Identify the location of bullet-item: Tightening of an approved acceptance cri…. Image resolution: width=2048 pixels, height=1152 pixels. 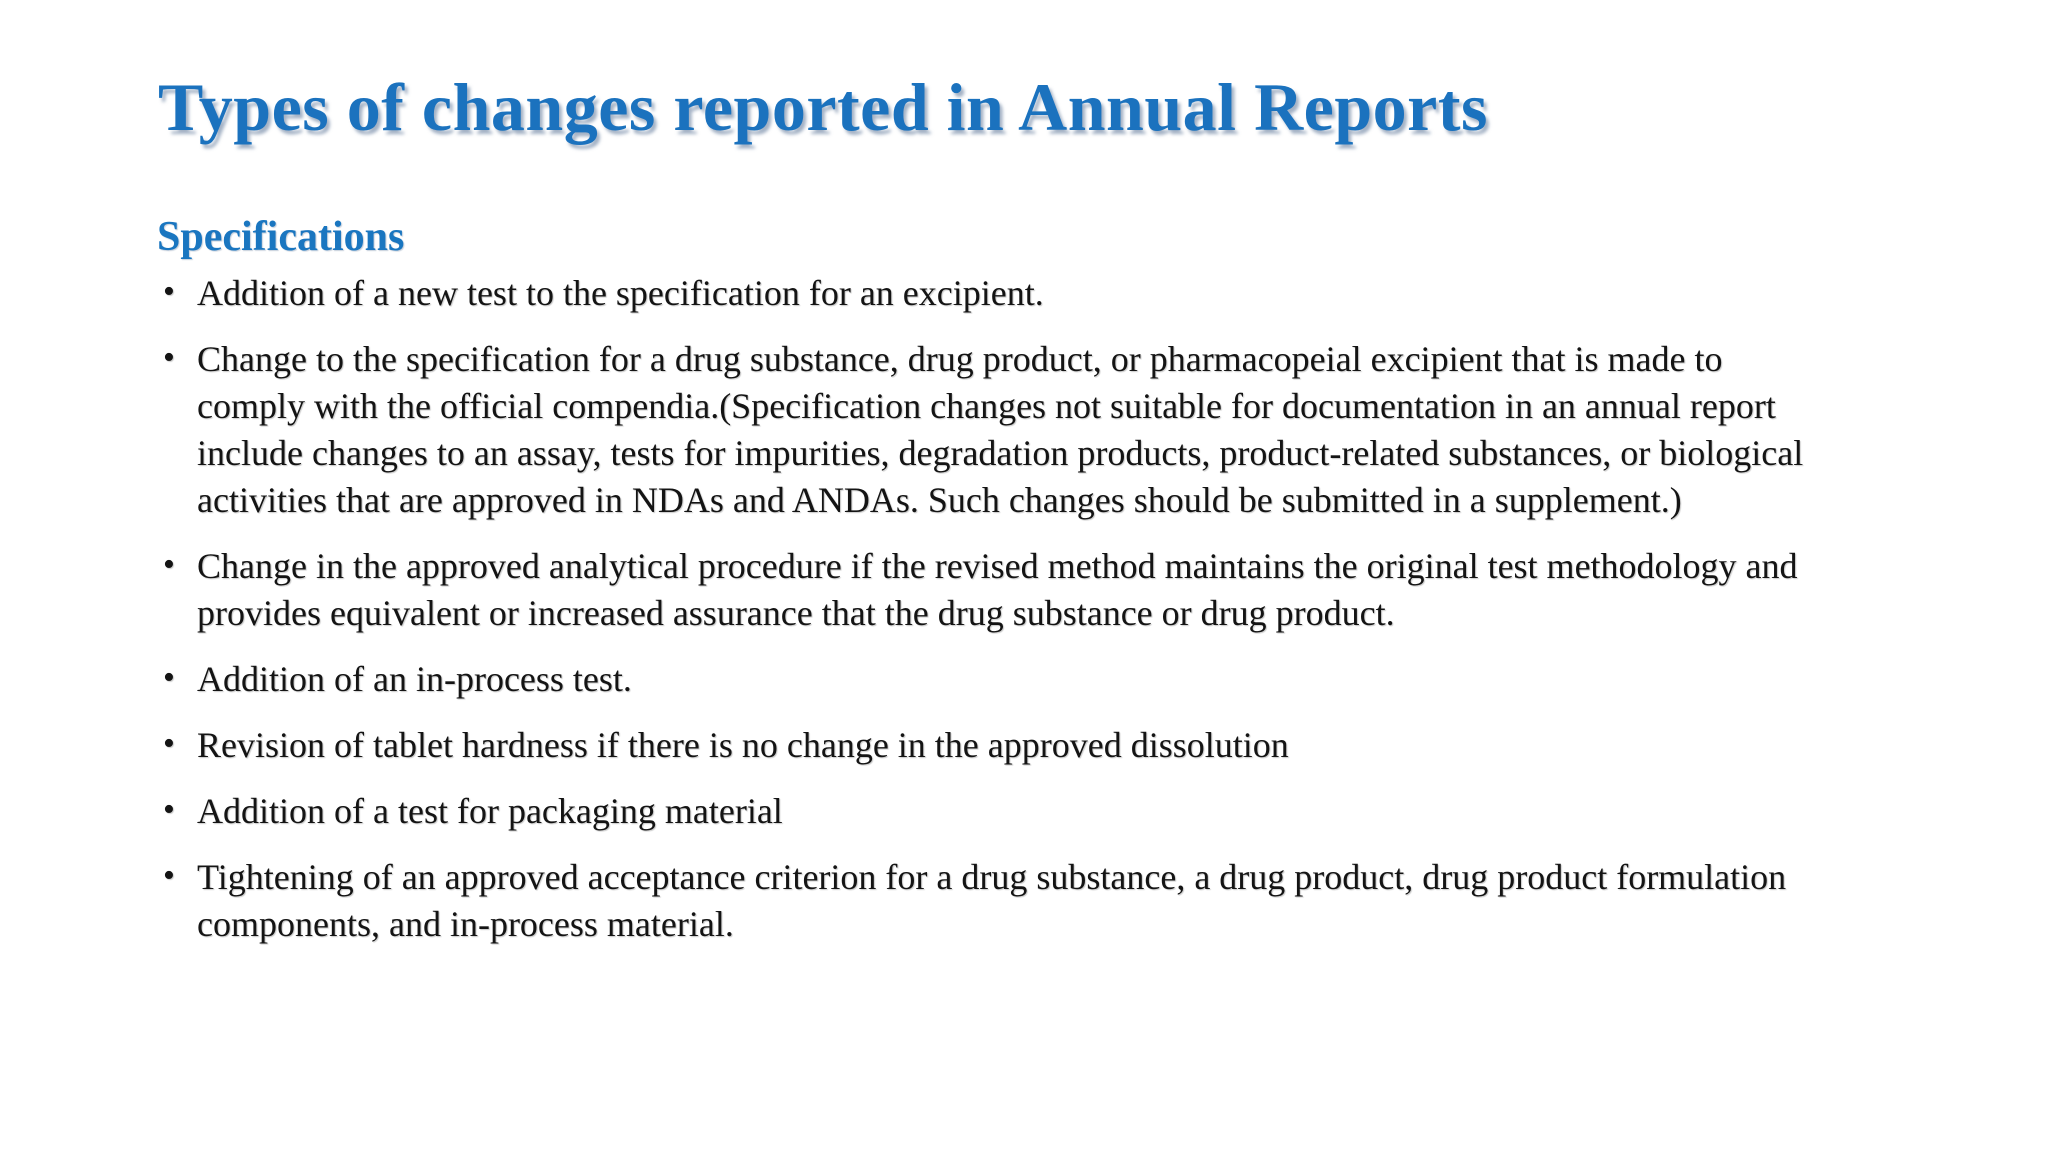
(998, 900).